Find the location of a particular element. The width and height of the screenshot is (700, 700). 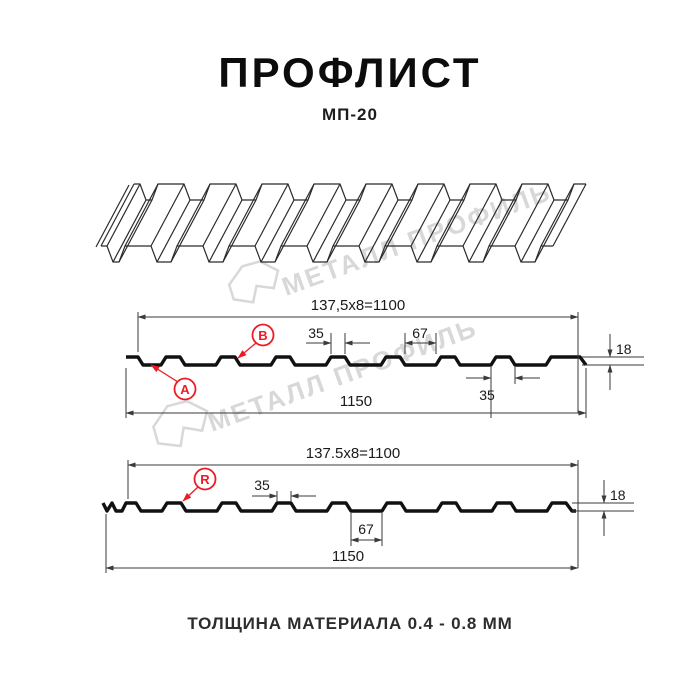

dim-crest-width-bottom: 35 is located at coordinates (262, 485).